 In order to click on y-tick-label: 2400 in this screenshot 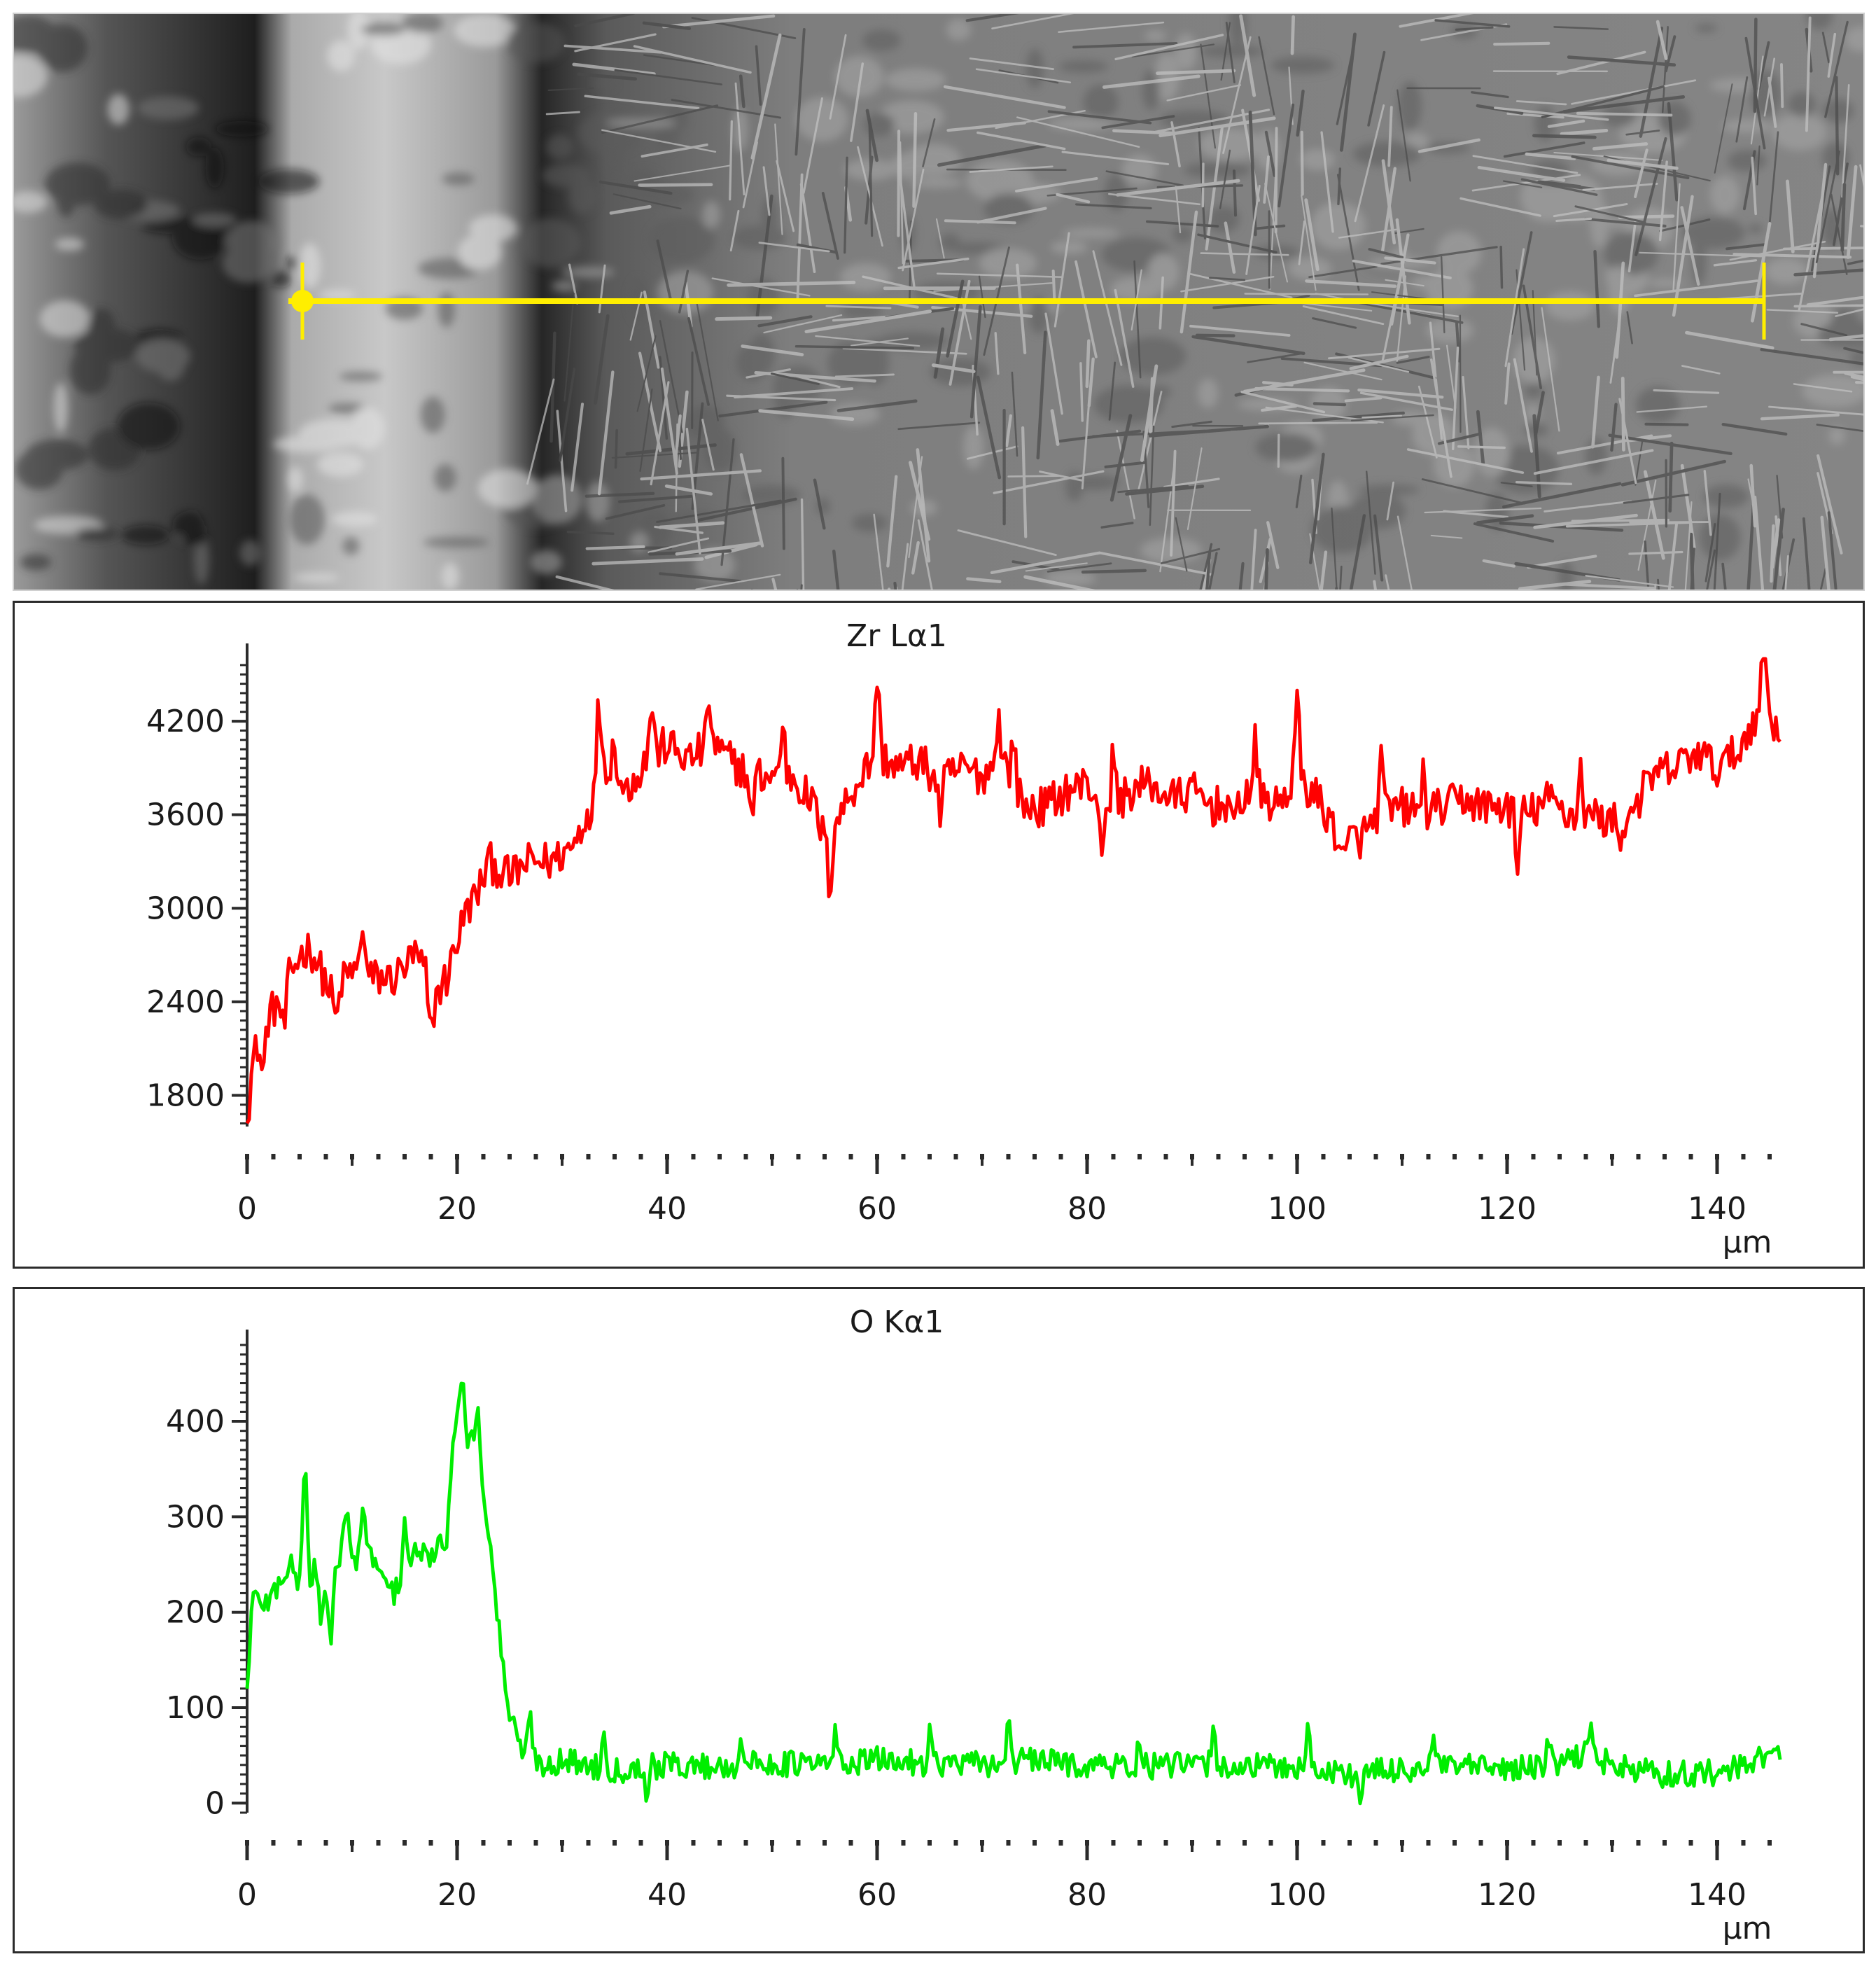, I will do `click(185, 1002)`.